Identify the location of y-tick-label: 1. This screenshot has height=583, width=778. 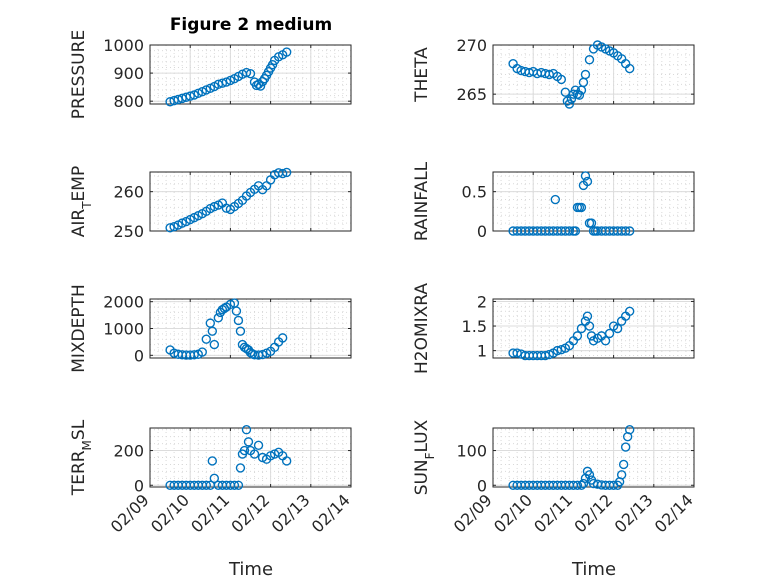
(482, 351).